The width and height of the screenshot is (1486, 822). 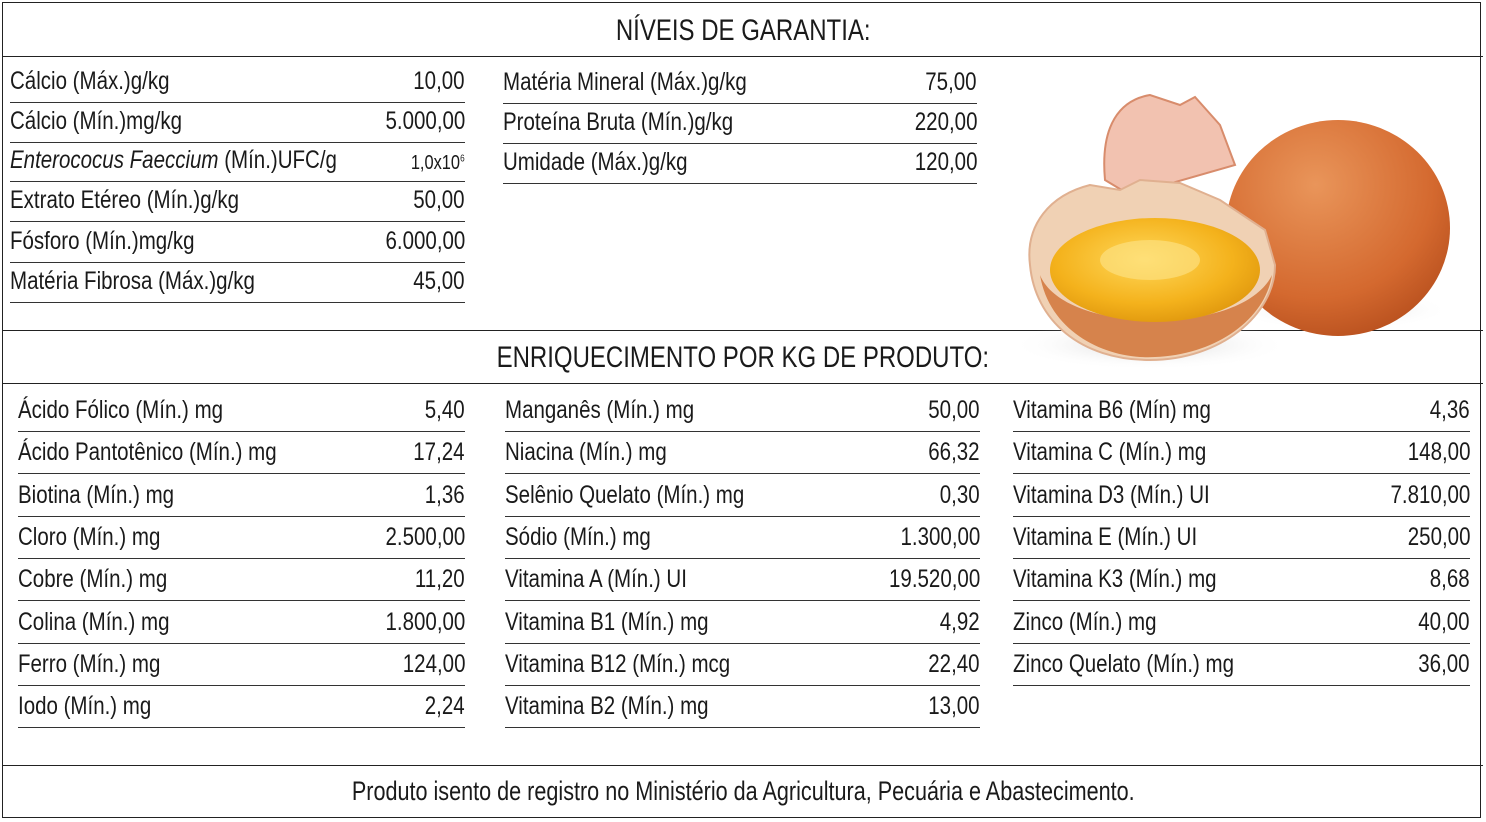 What do you see at coordinates (445, 706) in the screenshot?
I see `row-value: 2,24` at bounding box center [445, 706].